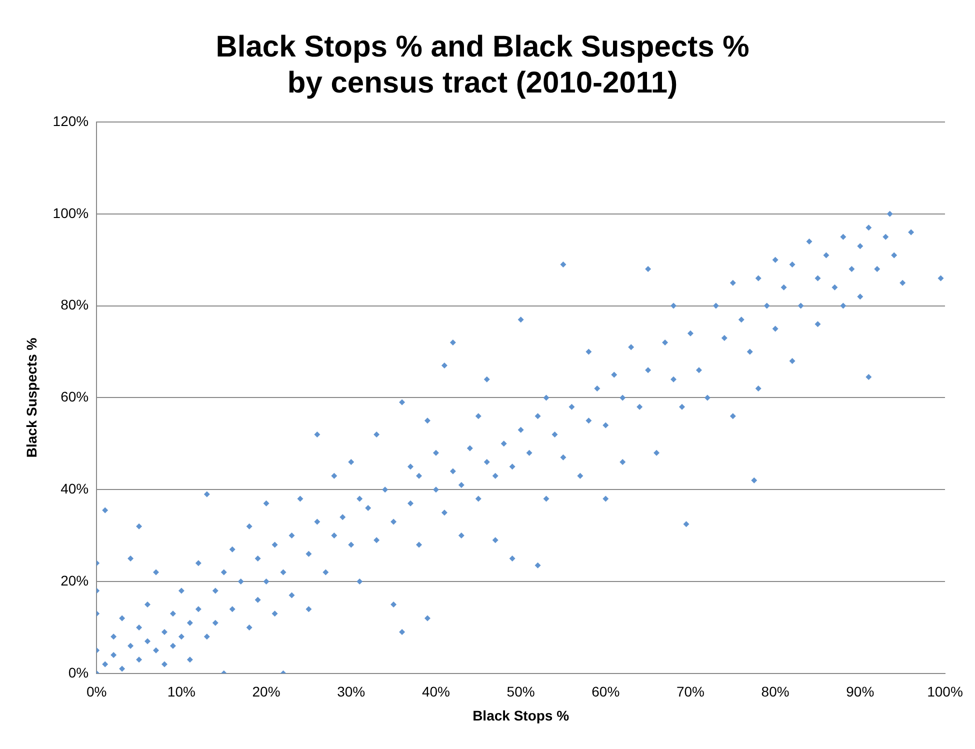 Image resolution: width=975 pixels, height=749 pixels. Describe the element at coordinates (520, 692) in the screenshot. I see `x-tick-label: 50%` at that location.